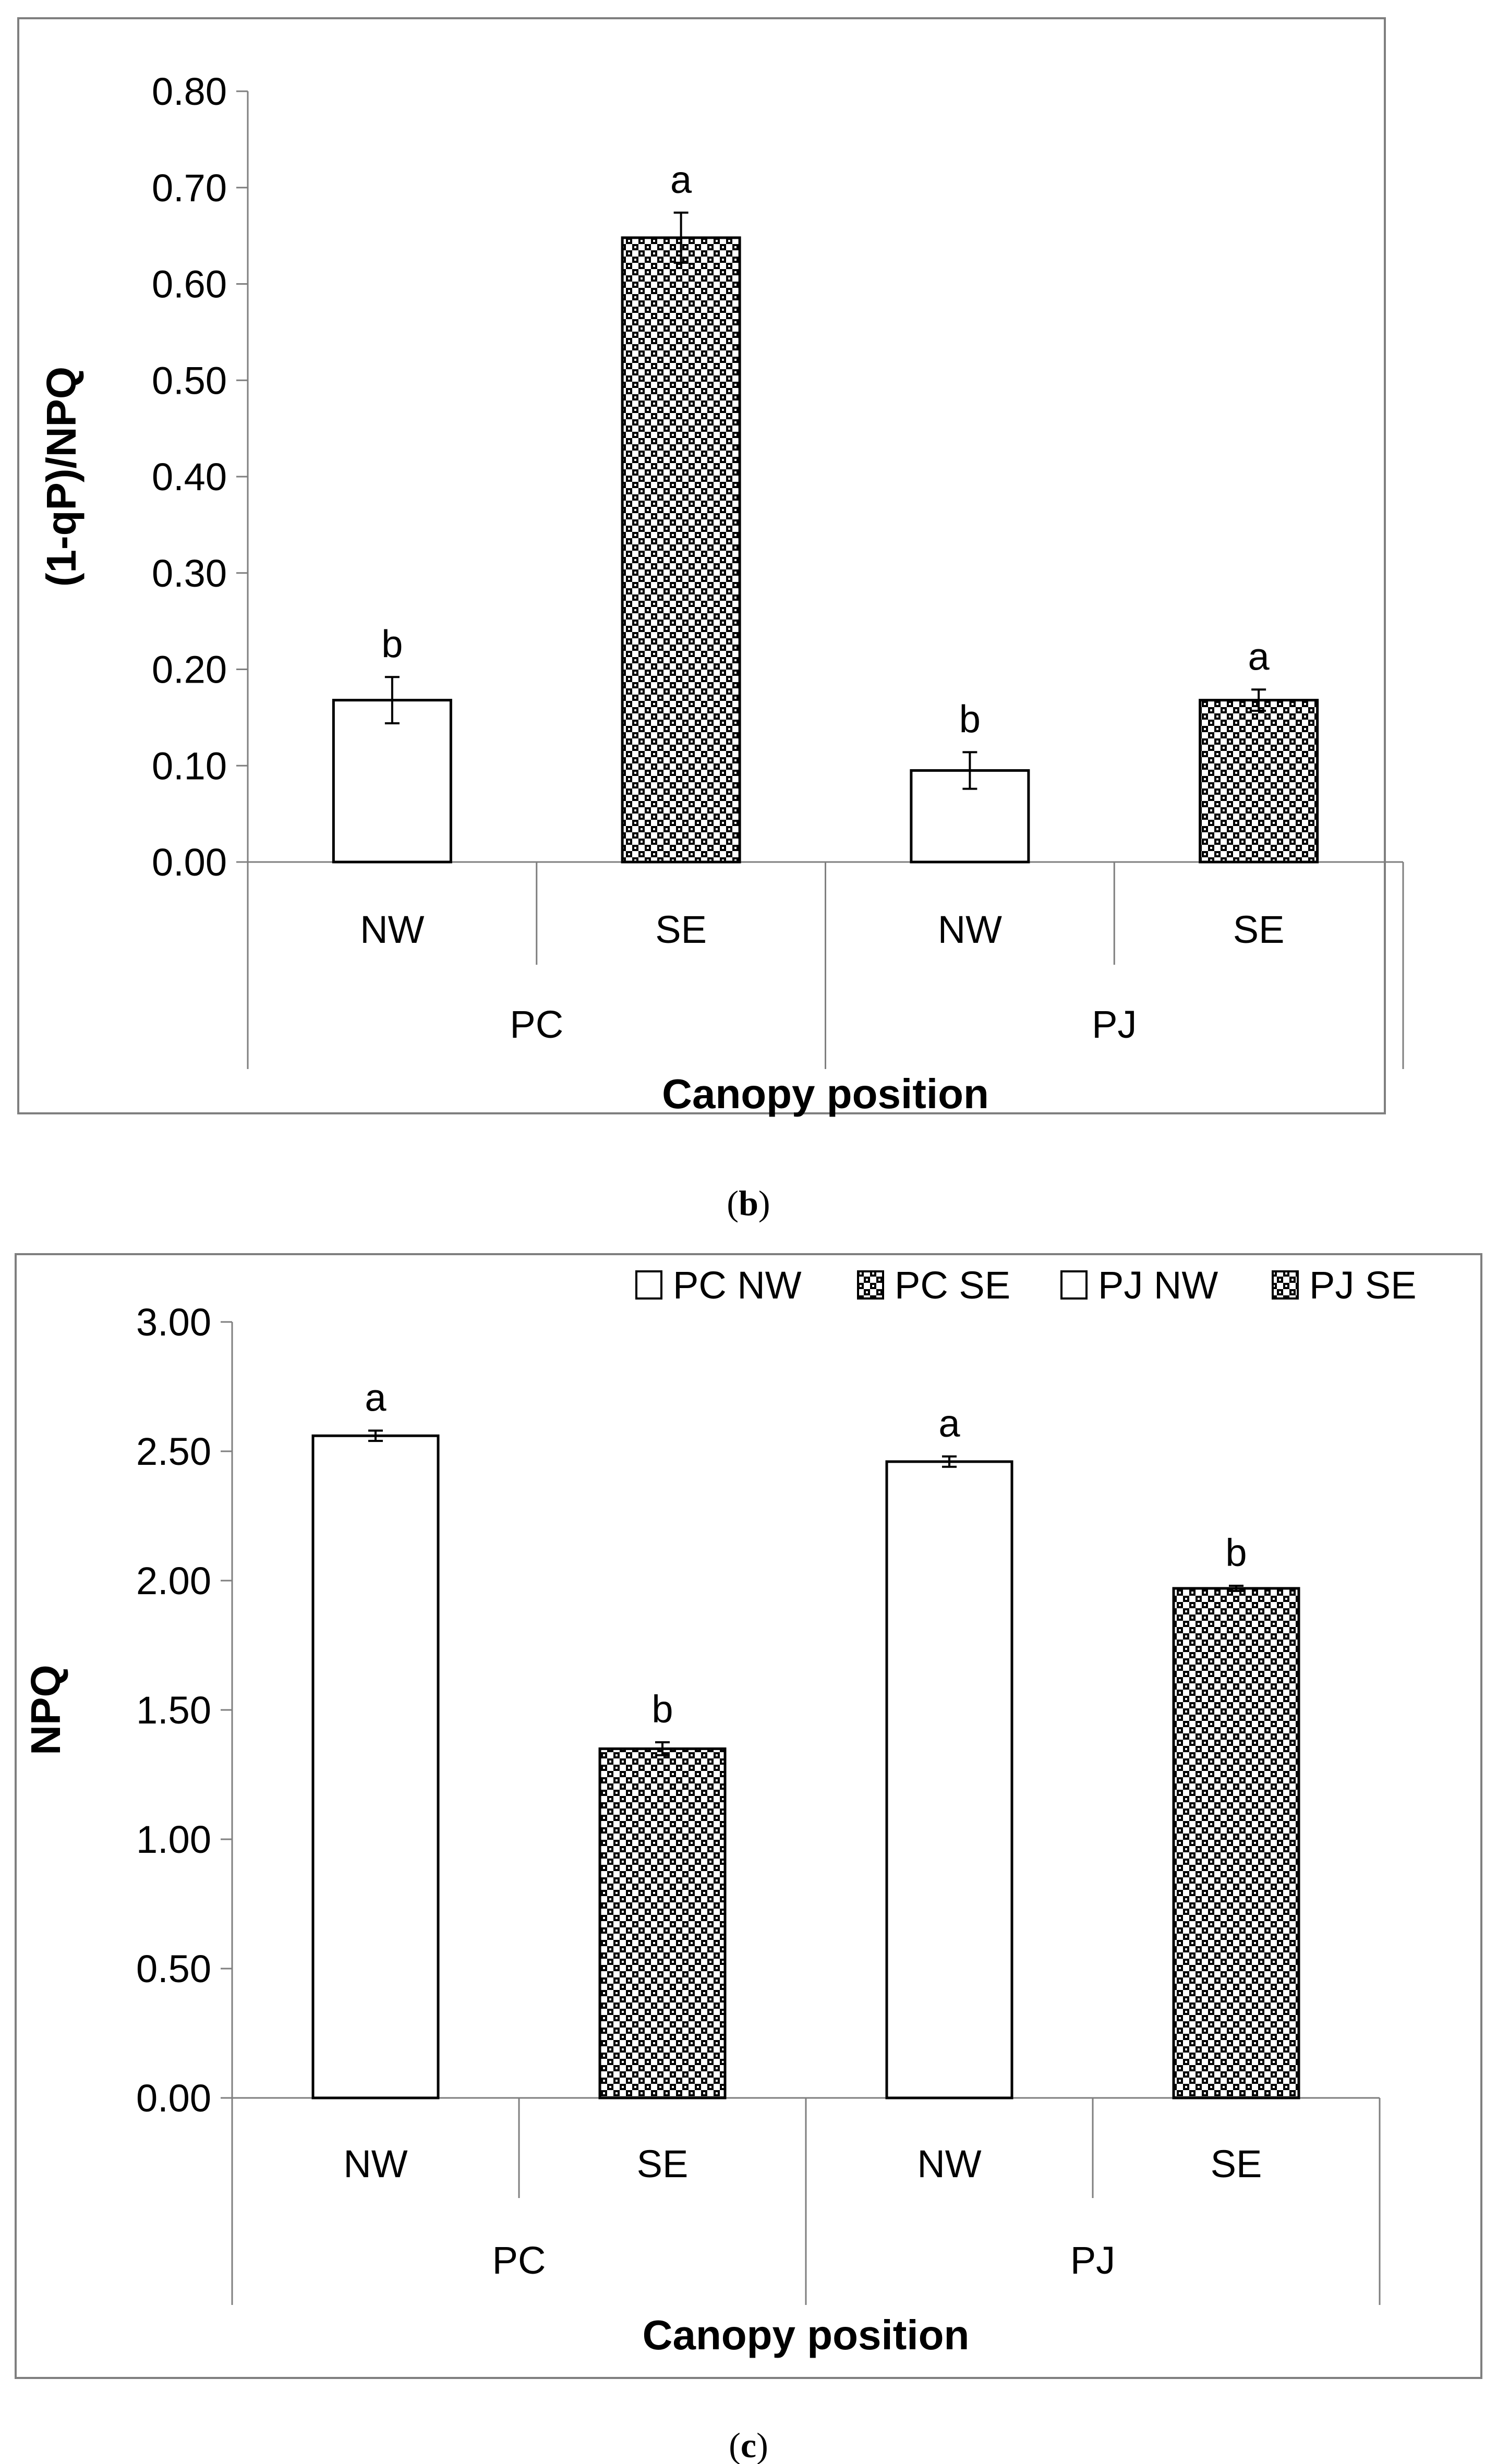  I want to click on y-tick-label: 0.20, so click(189, 669).